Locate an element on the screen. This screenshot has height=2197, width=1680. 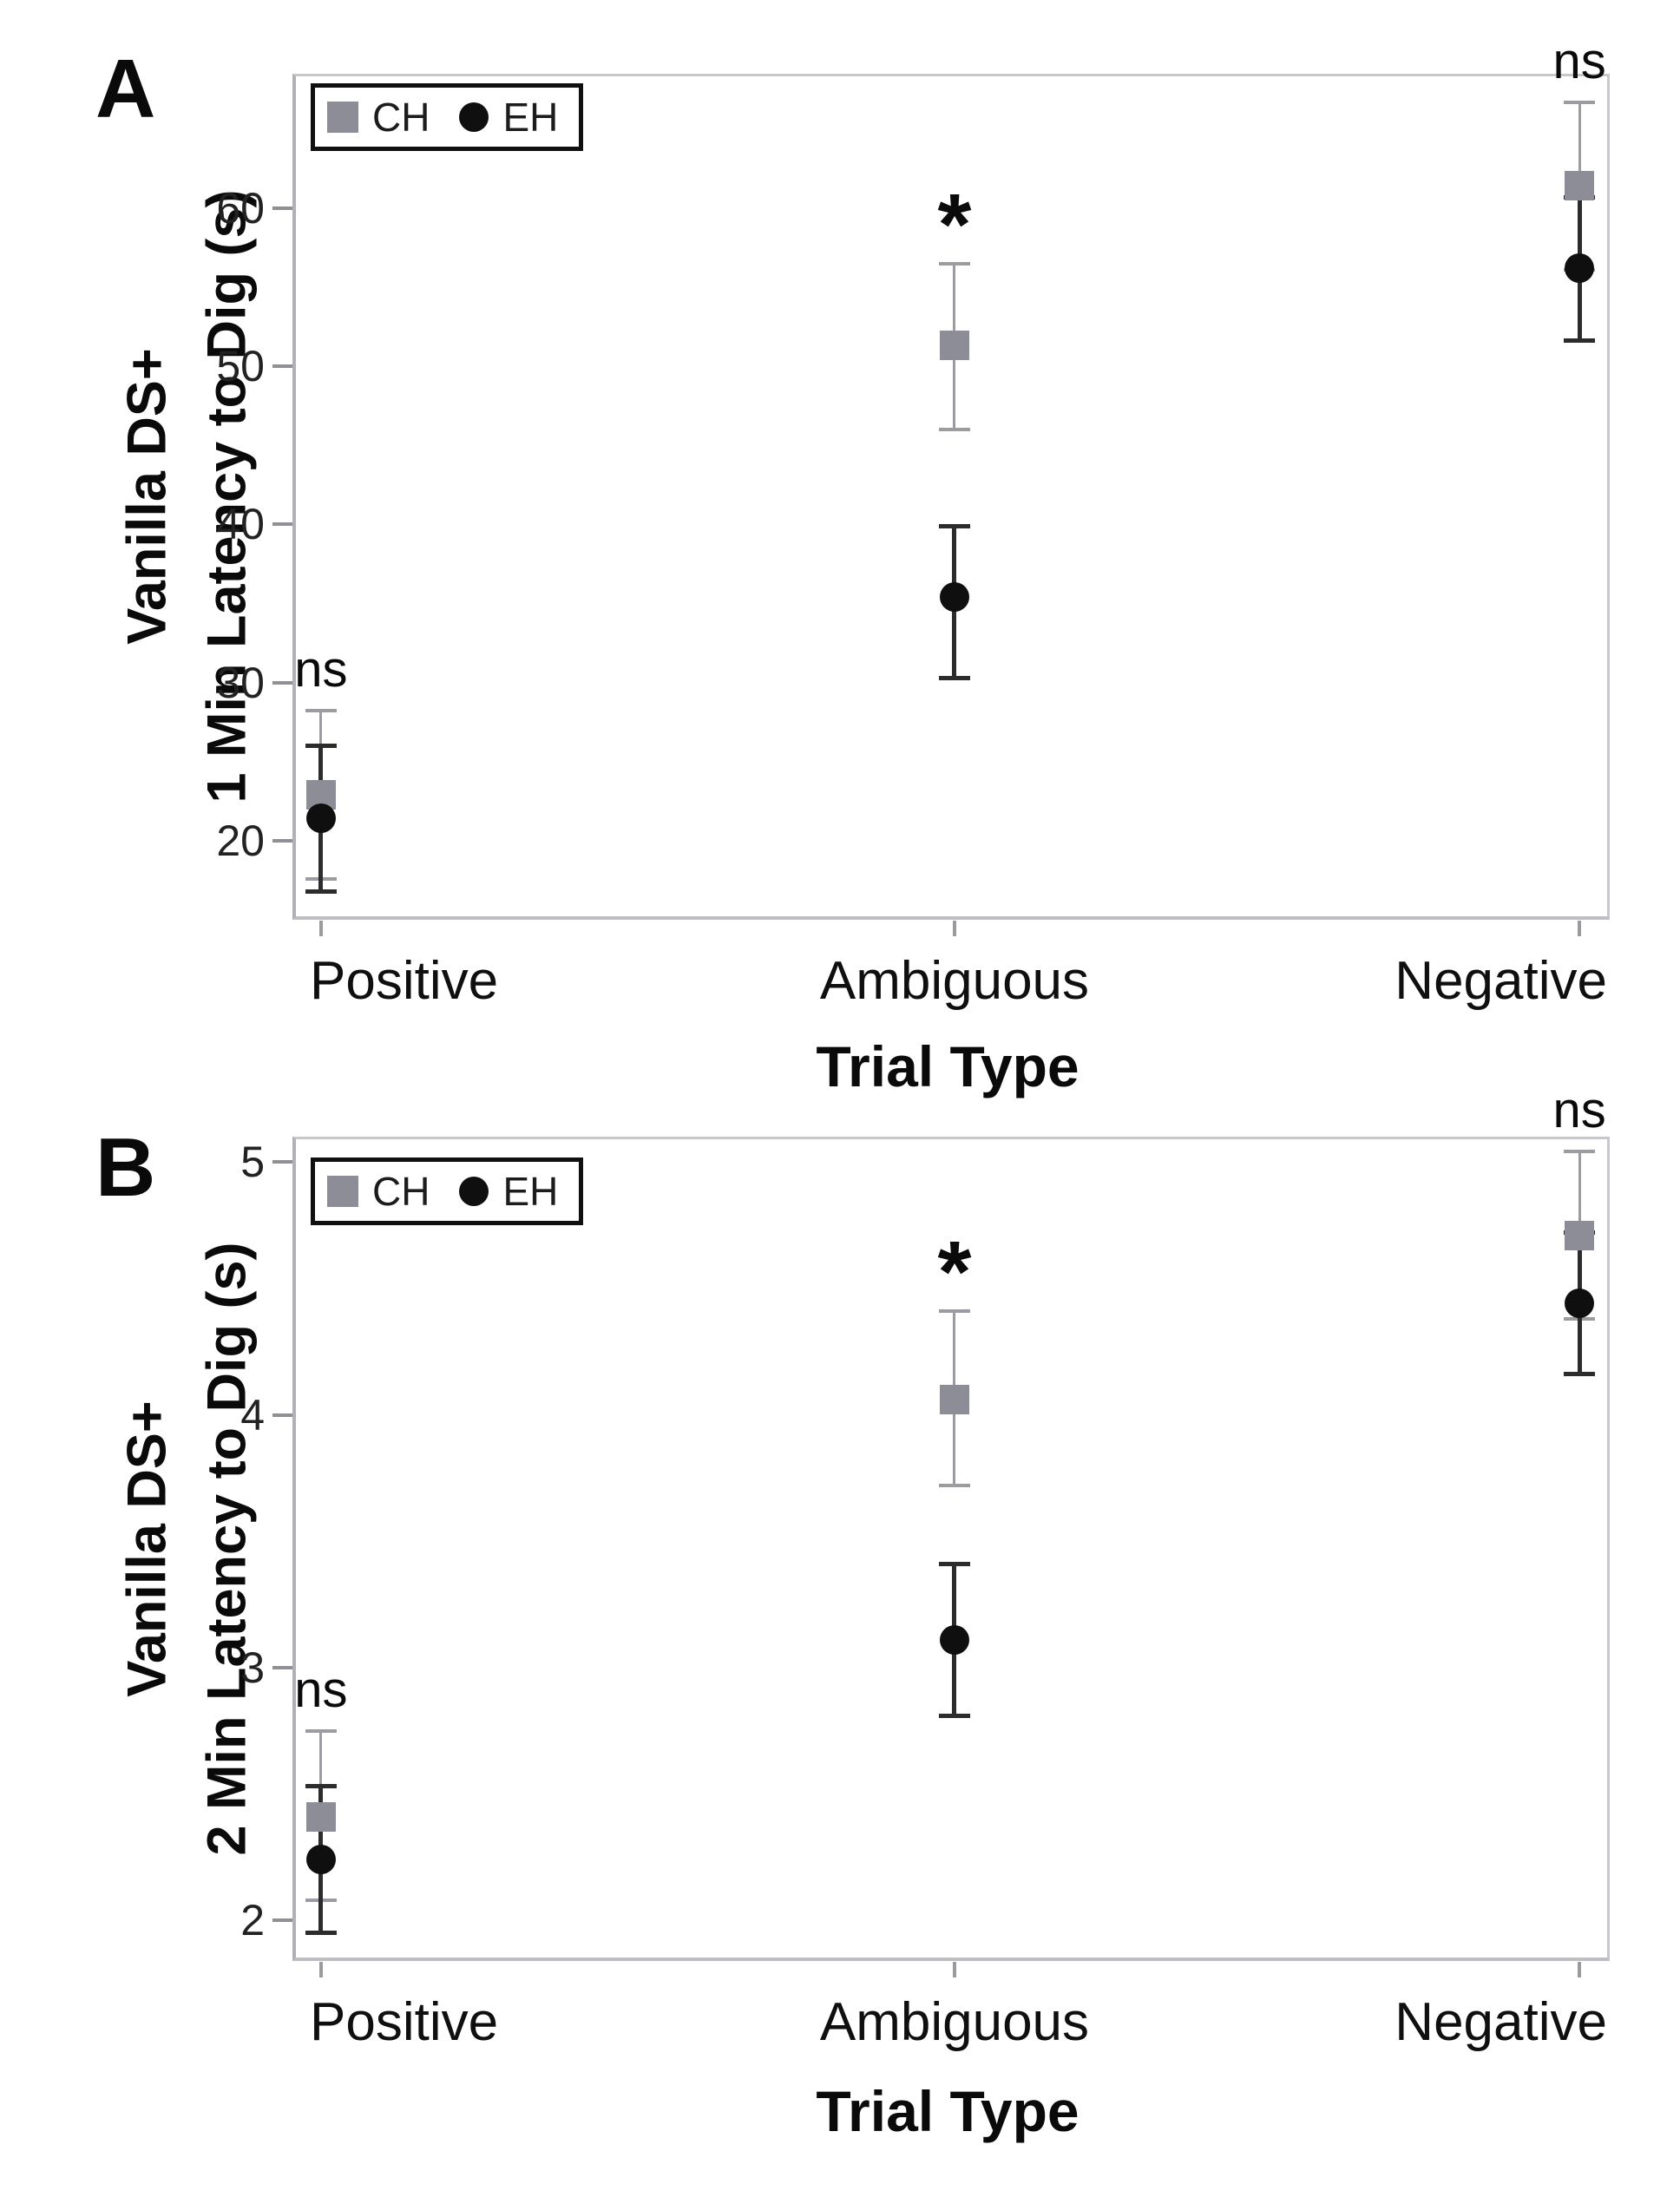
panel-b-y-tick-label: 4 is located at coordinates (252, 1415).